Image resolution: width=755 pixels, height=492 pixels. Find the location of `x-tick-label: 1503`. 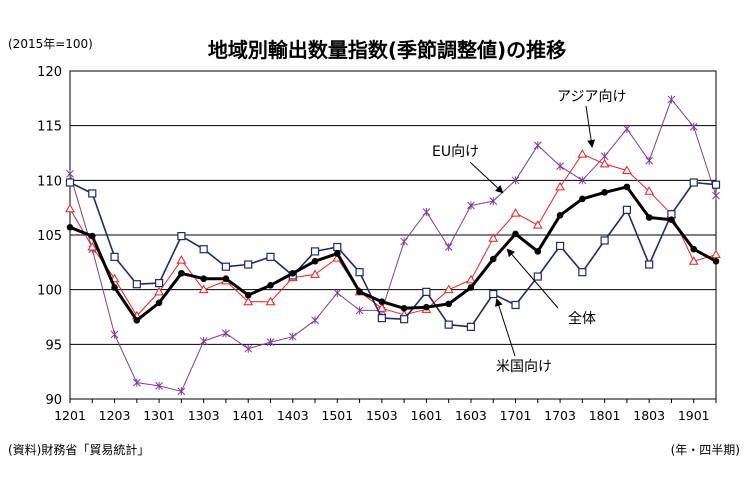

x-tick-label: 1503 is located at coordinates (382, 415).